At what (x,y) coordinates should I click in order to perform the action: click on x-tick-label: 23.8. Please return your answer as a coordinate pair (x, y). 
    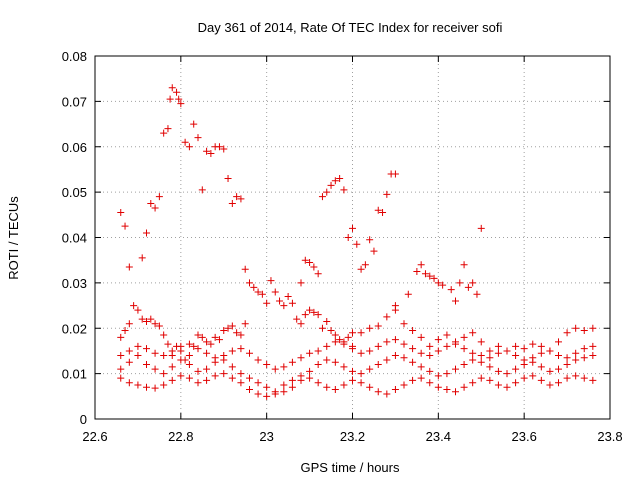
    Looking at the image, I should click on (609, 436).